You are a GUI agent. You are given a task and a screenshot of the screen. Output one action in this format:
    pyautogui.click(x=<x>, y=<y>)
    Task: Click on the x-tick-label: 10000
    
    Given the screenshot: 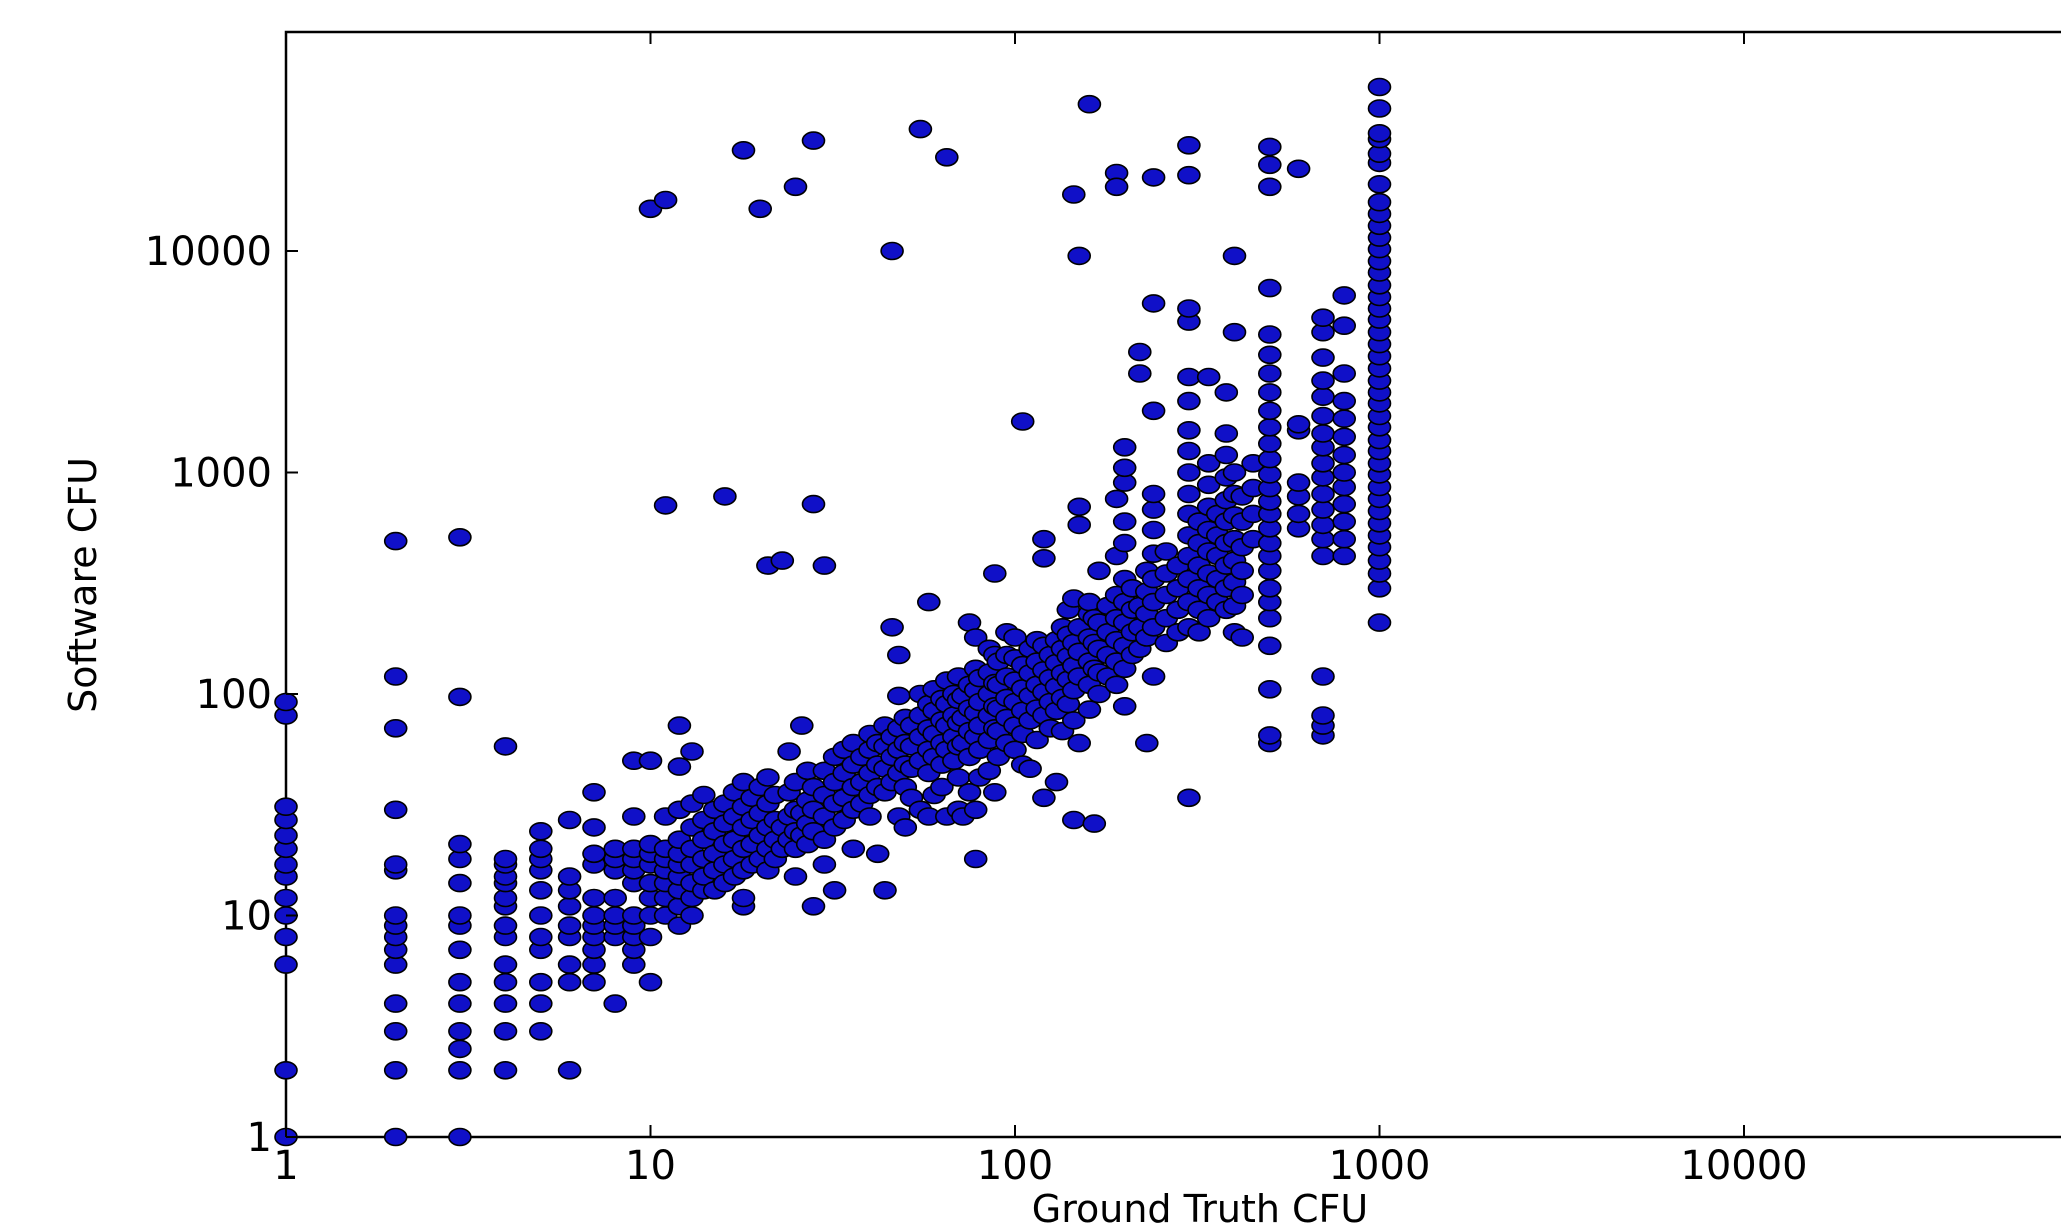 What is the action you would take?
    pyautogui.click(x=1743, y=1166)
    